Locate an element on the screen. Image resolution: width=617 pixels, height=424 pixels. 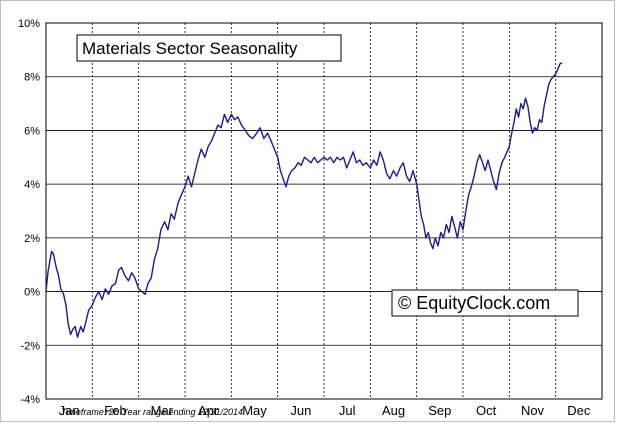
month-label-jul: Jul is located at coordinates (347, 410).